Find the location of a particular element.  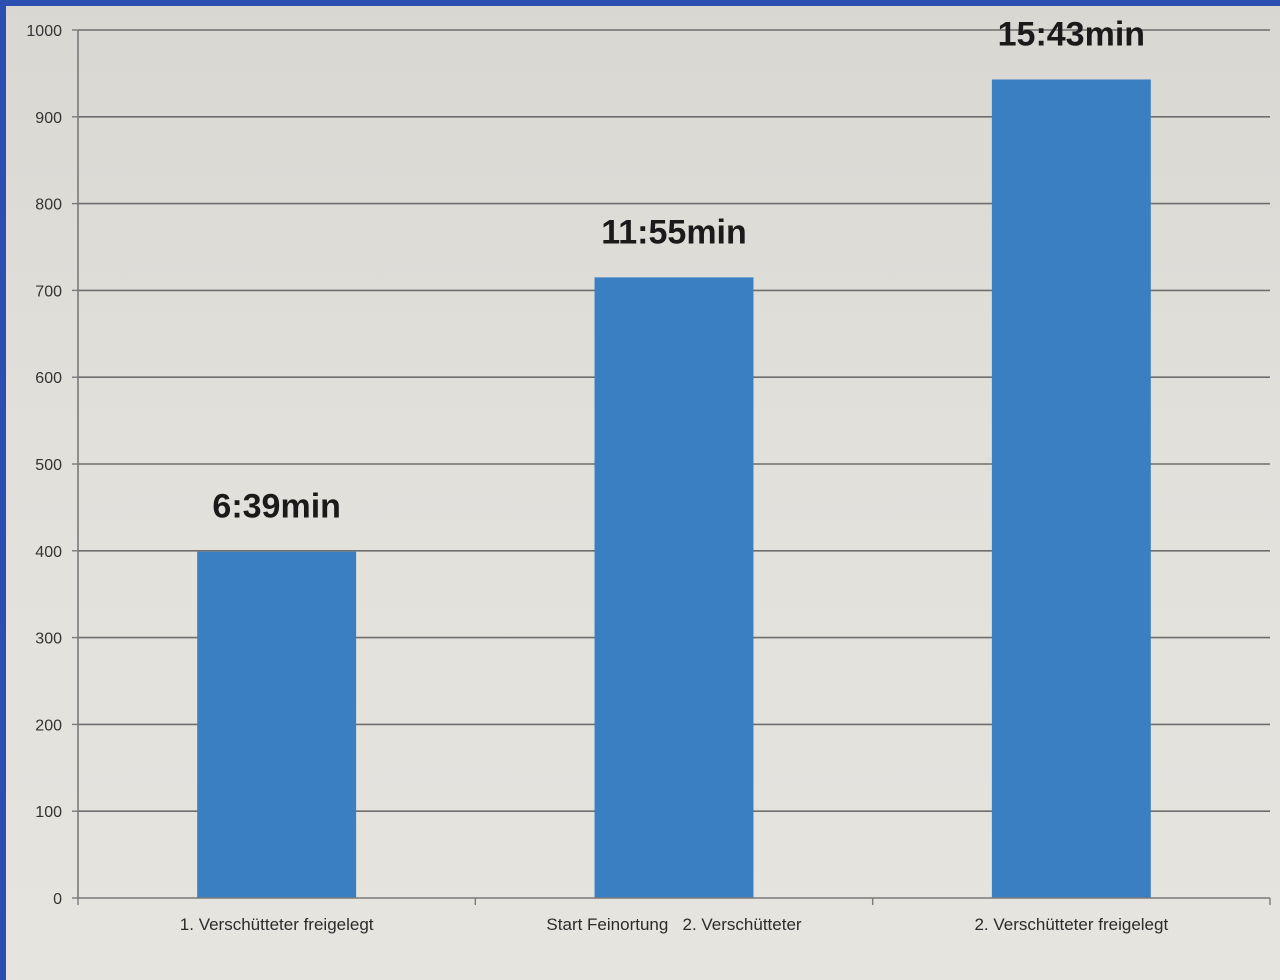

data-label: 15:43min is located at coordinates (1071, 34).